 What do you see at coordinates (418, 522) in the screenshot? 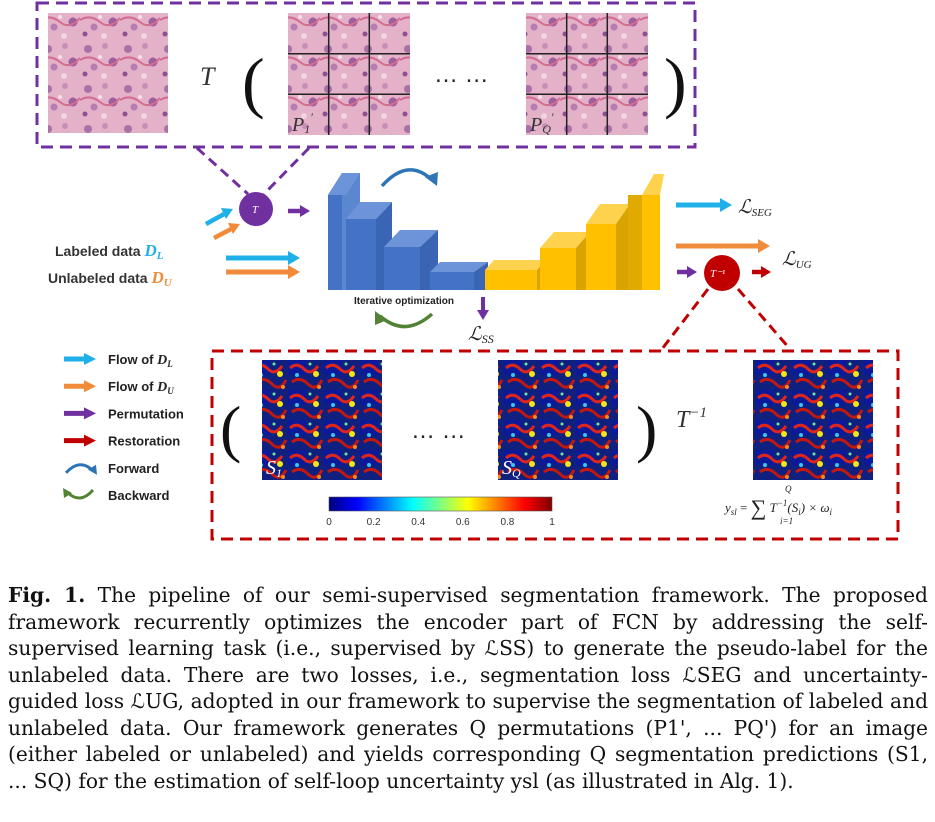
I see `colorbar-tick-label: 0.4` at bounding box center [418, 522].